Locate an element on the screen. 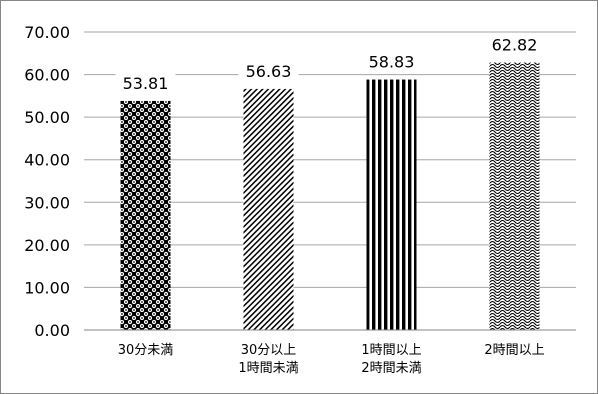 This screenshot has width=598, height=394. y-tick-label: 0.00 is located at coordinates (52, 330).